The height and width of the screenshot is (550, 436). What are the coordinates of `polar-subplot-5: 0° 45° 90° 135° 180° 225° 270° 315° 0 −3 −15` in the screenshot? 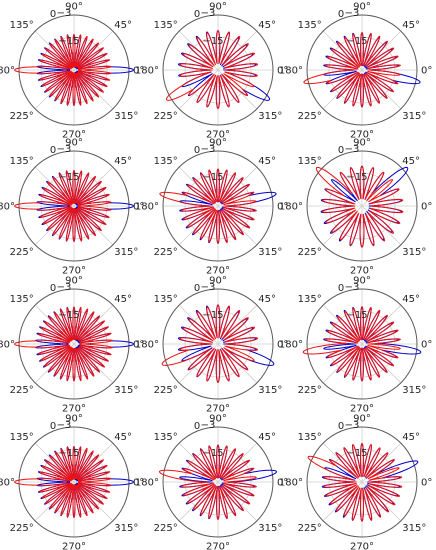 It's located at (211, 207).